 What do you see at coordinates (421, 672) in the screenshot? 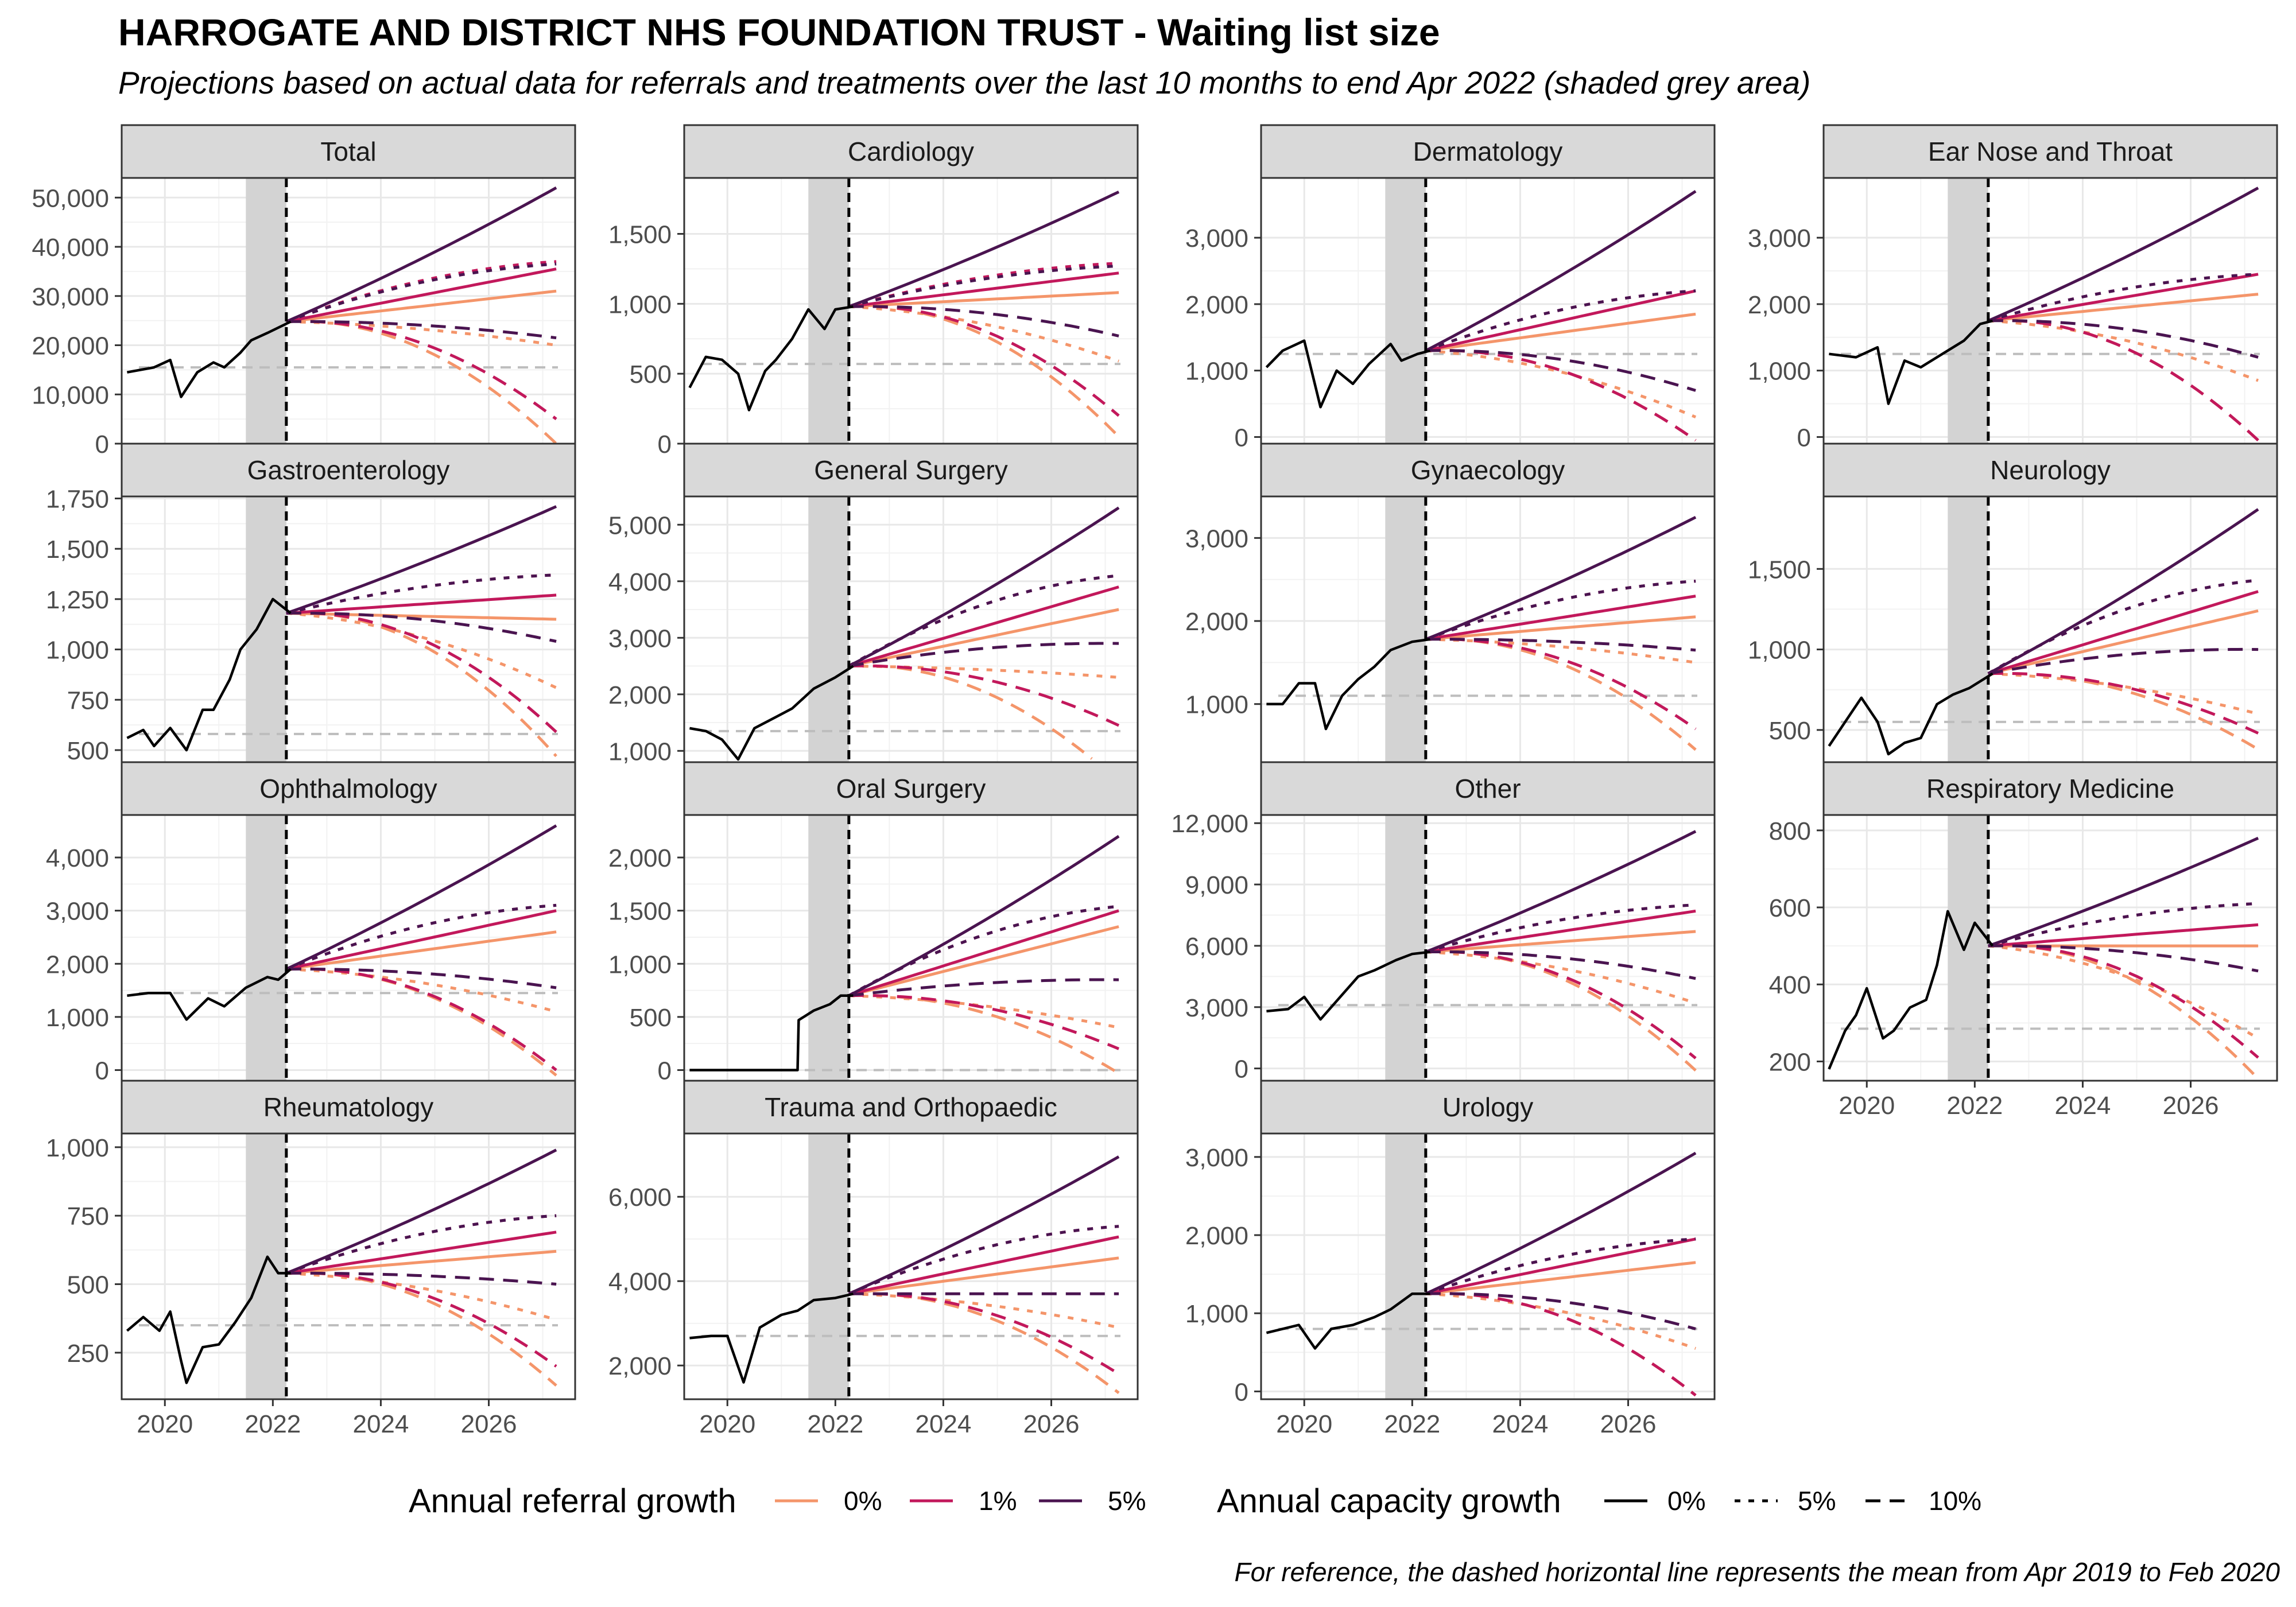
I see `projection-r1-c10` at bounding box center [421, 672].